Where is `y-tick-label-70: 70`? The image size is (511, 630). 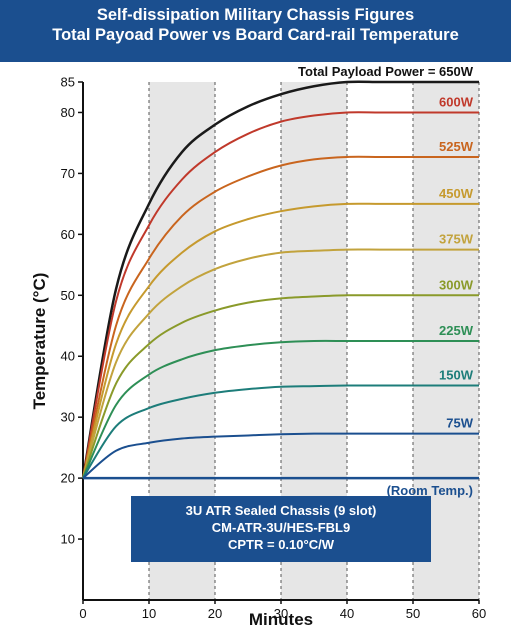 y-tick-label-70: 70 is located at coordinates (68, 173).